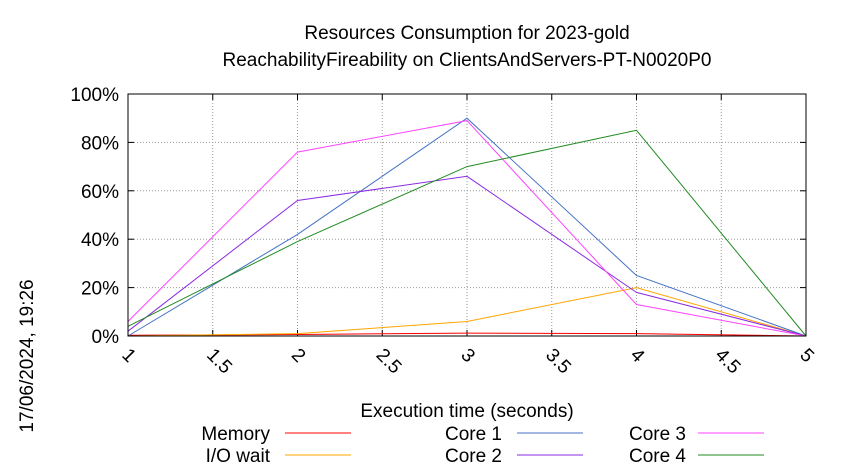  What do you see at coordinates (473, 456) in the screenshot?
I see `legend-label: Core 2` at bounding box center [473, 456].